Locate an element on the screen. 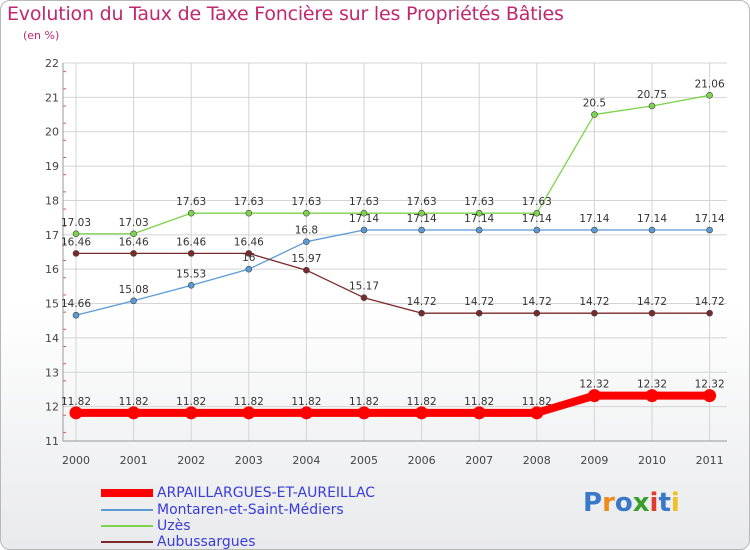 This screenshot has width=750, height=550. legend-item: Aubussargues is located at coordinates (178, 541).